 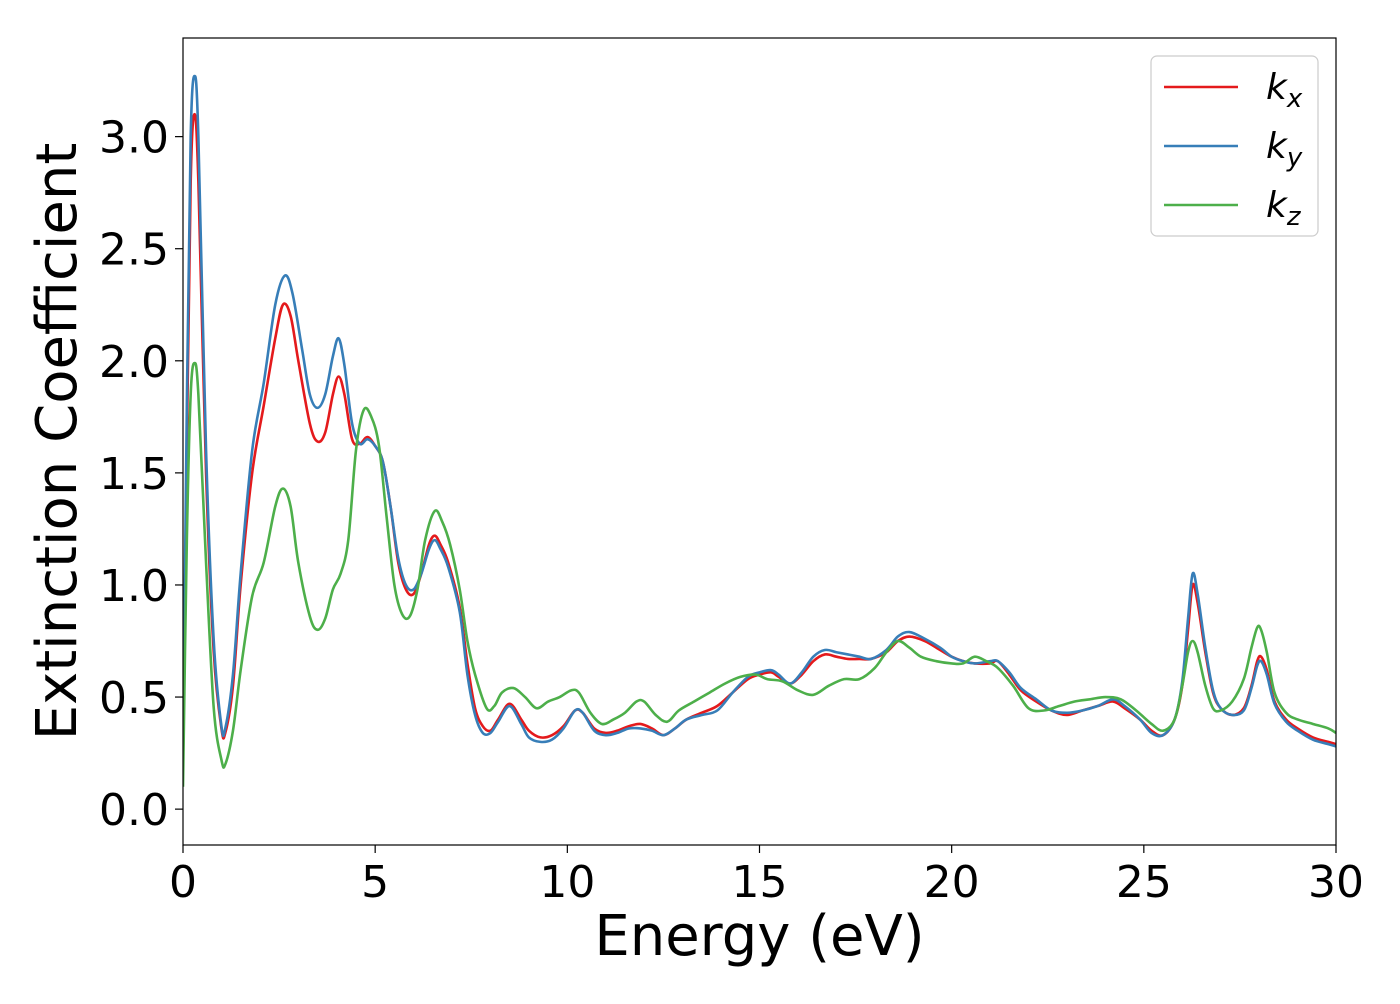 What do you see at coordinates (57, 442) in the screenshot?
I see `y-axis-title: Extinction Coefficient` at bounding box center [57, 442].